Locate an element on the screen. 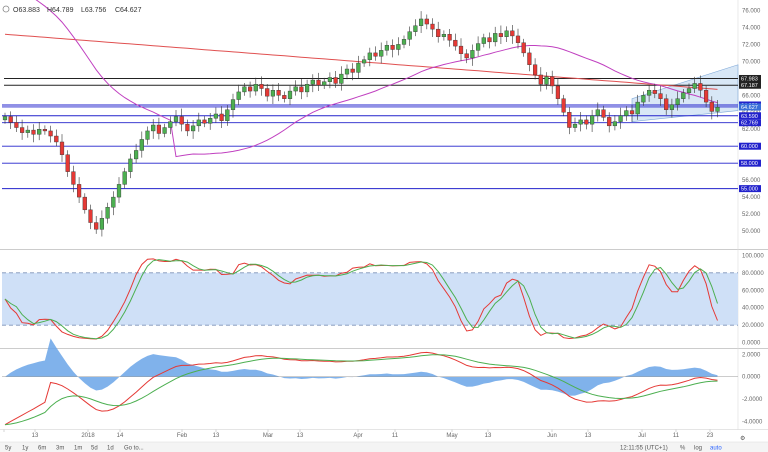 This screenshot has height=452, width=768. settings-icon: ⚙ is located at coordinates (742, 438).